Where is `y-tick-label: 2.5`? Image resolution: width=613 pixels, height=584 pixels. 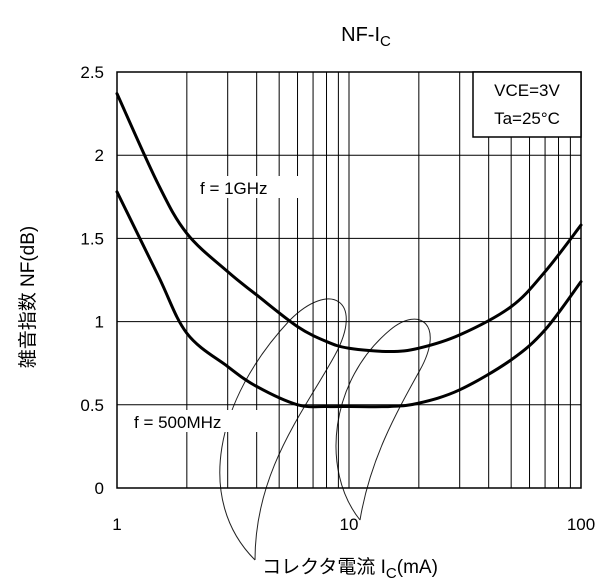
y-tick-label: 2.5 is located at coordinates (92, 72).